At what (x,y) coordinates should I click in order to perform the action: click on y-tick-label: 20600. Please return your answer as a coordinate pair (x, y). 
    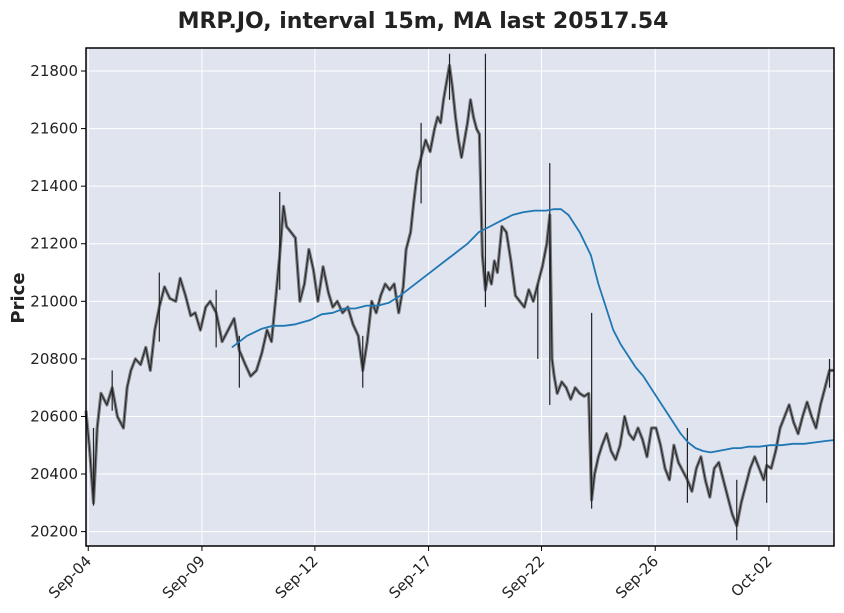
    Looking at the image, I should click on (54, 416).